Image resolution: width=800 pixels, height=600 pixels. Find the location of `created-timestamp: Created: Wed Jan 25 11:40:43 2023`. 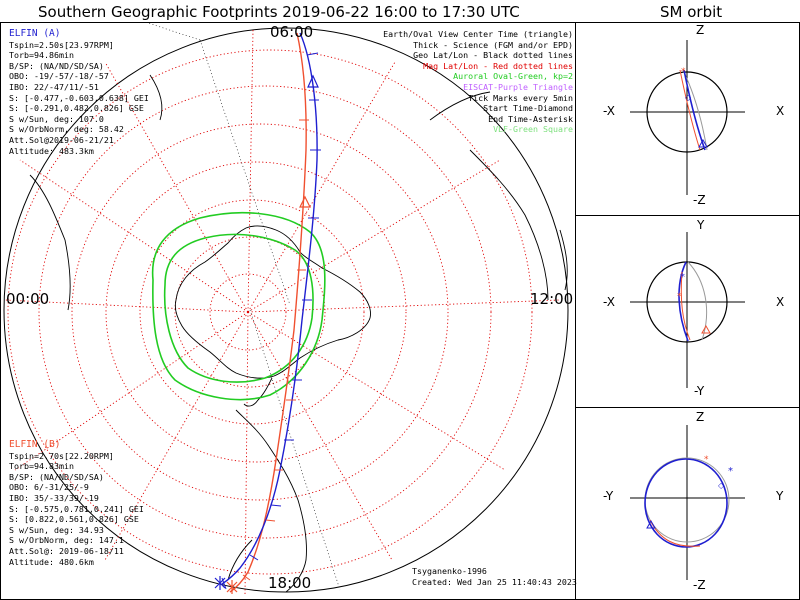

created-timestamp: Created: Wed Jan 25 11:40:43 2023 is located at coordinates (494, 581).